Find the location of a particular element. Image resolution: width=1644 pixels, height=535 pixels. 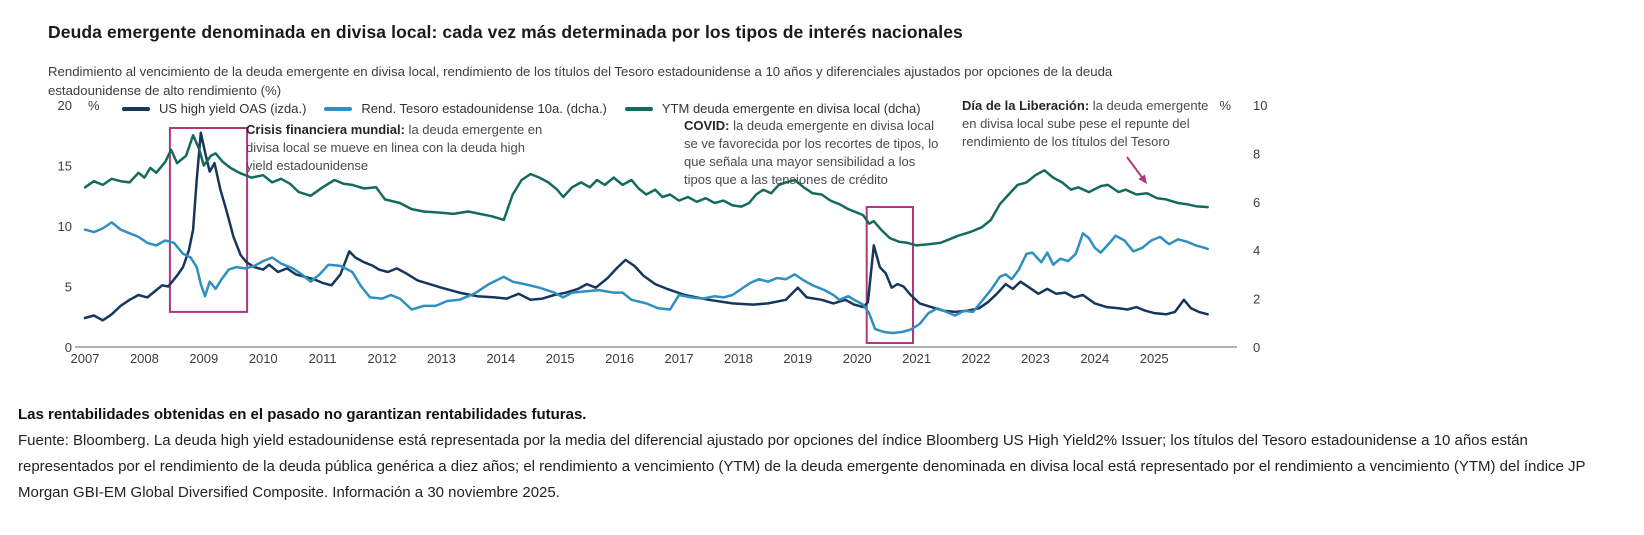

annotation-covid-lead: COVID: is located at coordinates (707, 125).